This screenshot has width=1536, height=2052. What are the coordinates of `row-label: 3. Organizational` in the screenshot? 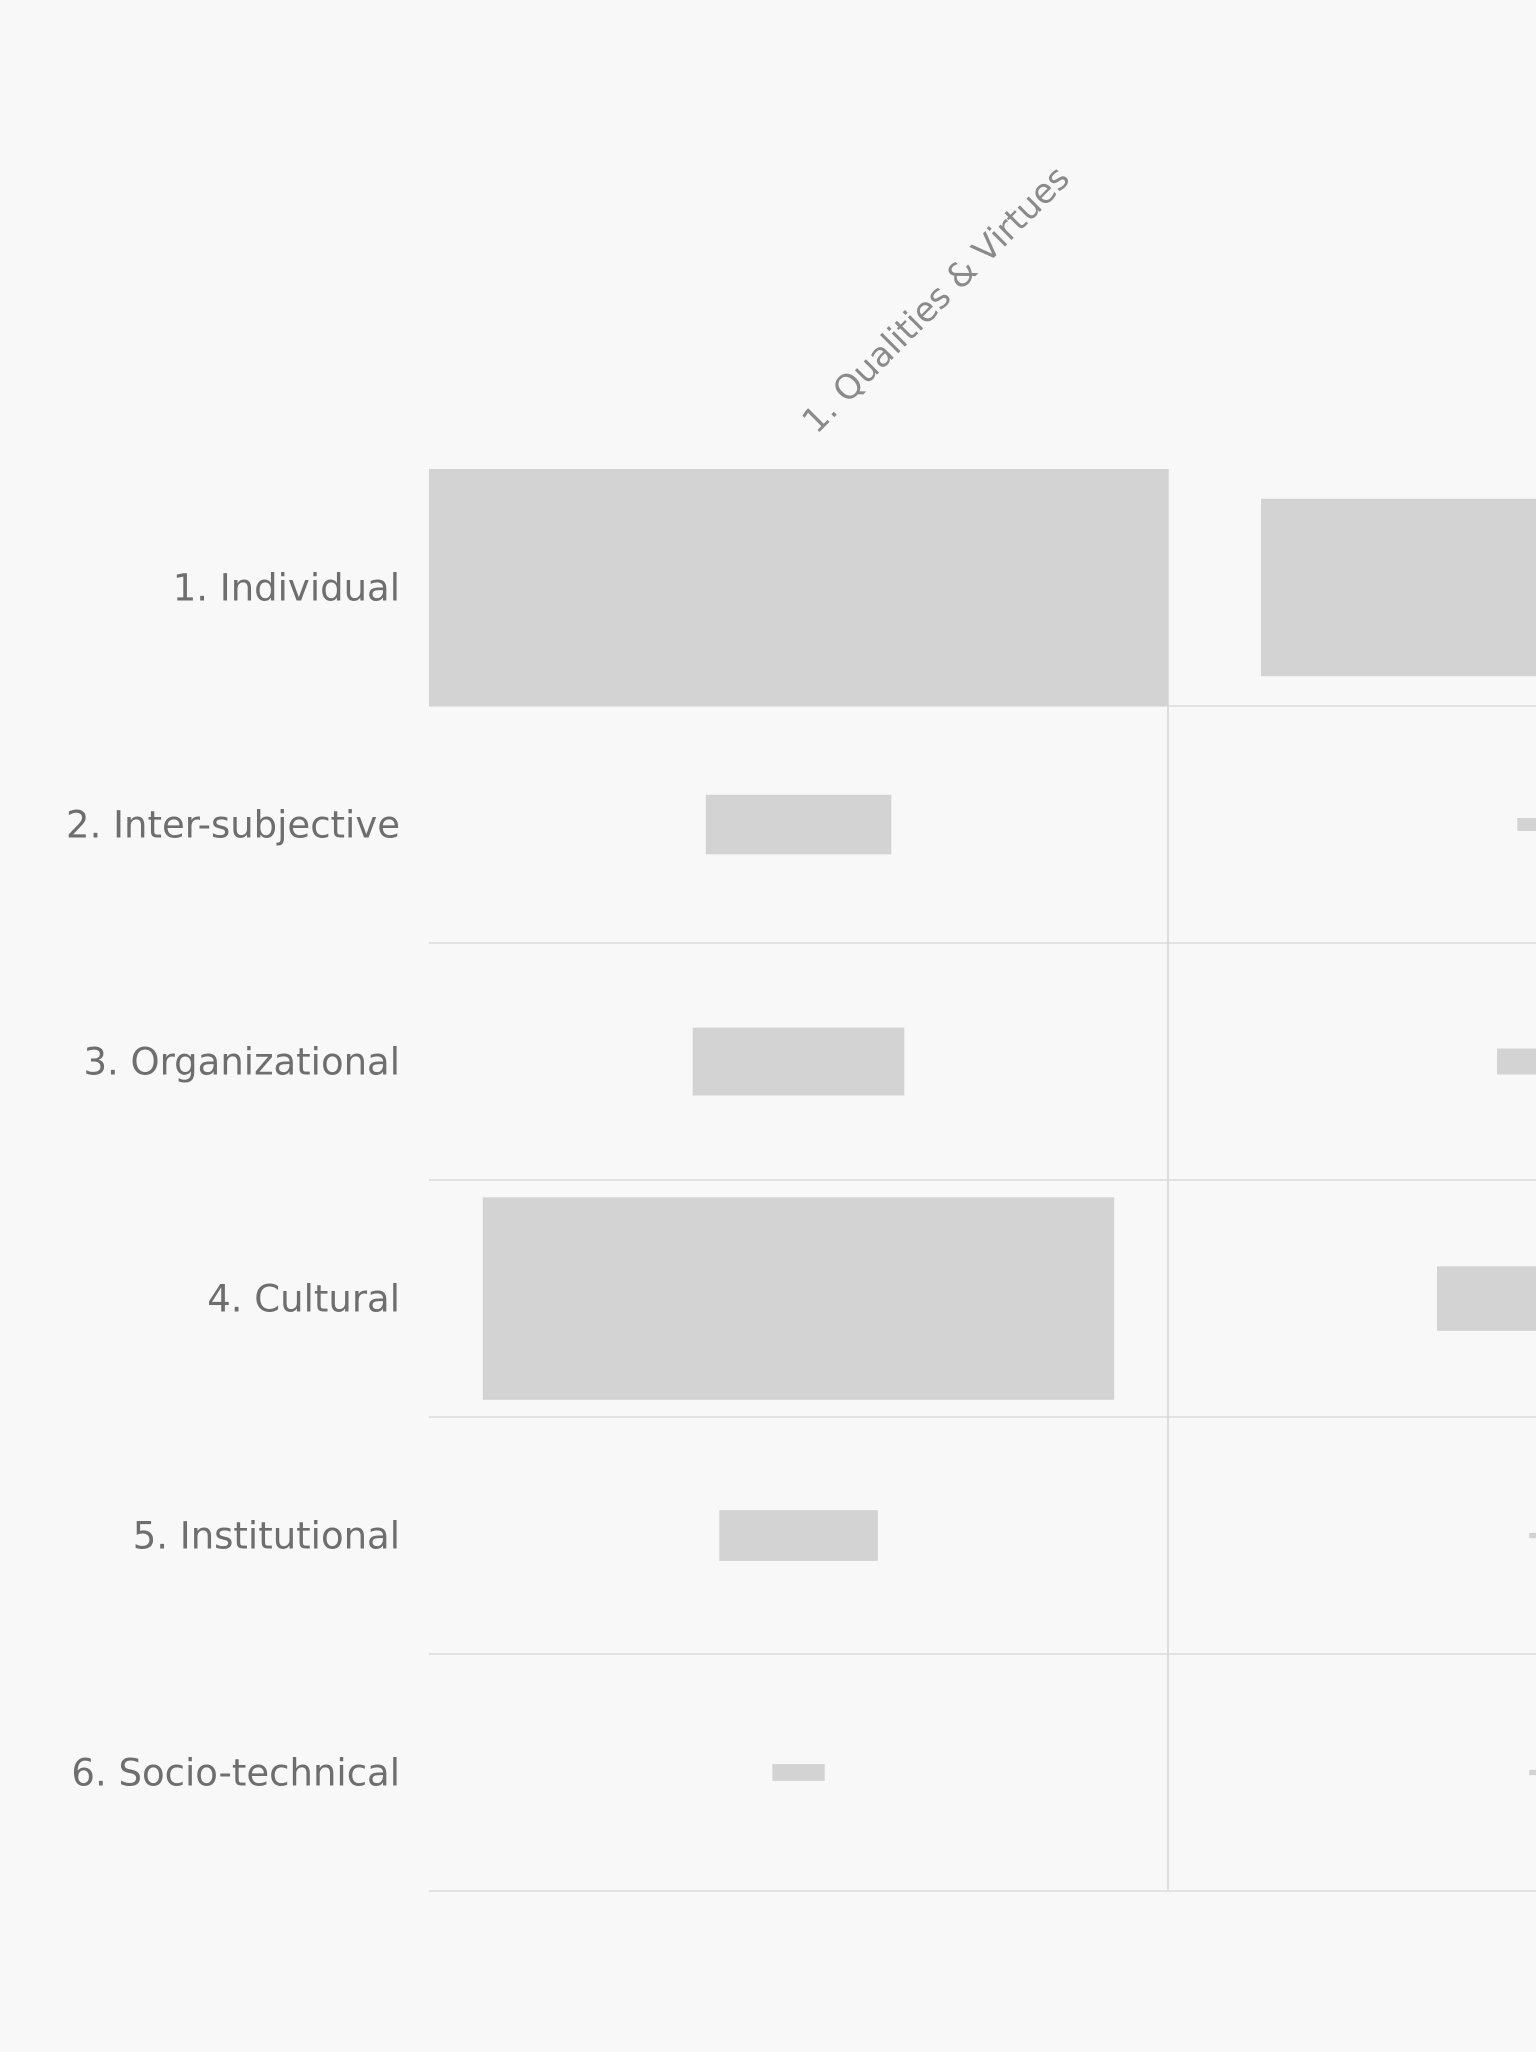 It's located at (241, 1062).